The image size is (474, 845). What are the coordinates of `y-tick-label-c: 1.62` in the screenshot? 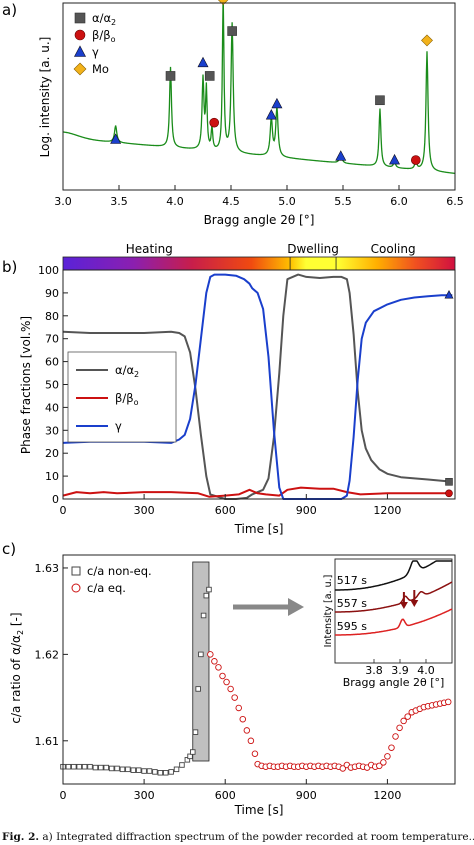 It's located at (47, 654).